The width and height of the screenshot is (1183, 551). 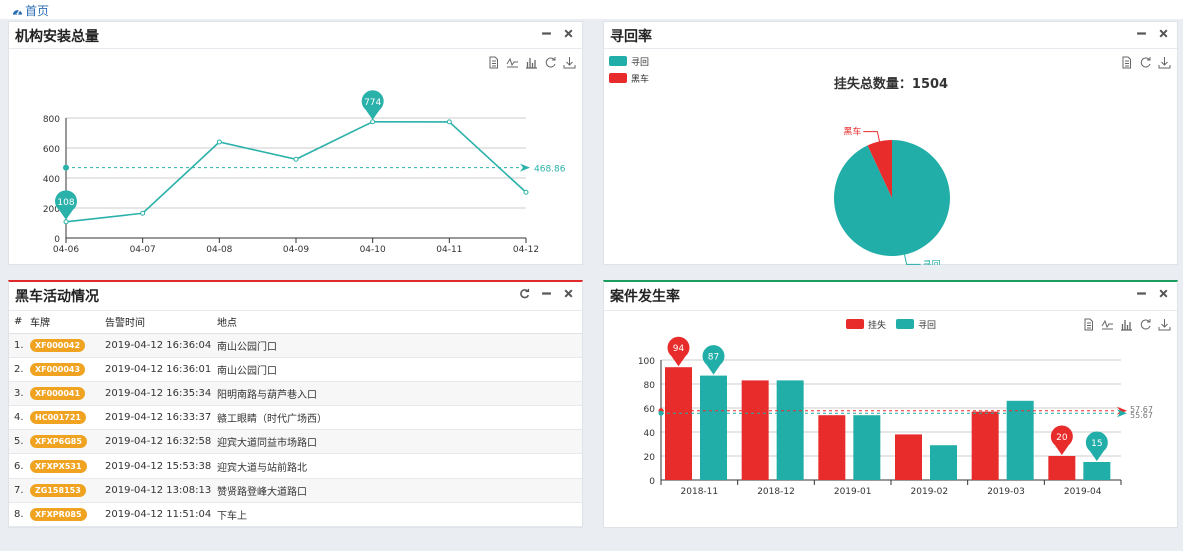 What do you see at coordinates (17, 394) in the screenshot?
I see `cell-row-index: 3.` at bounding box center [17, 394].